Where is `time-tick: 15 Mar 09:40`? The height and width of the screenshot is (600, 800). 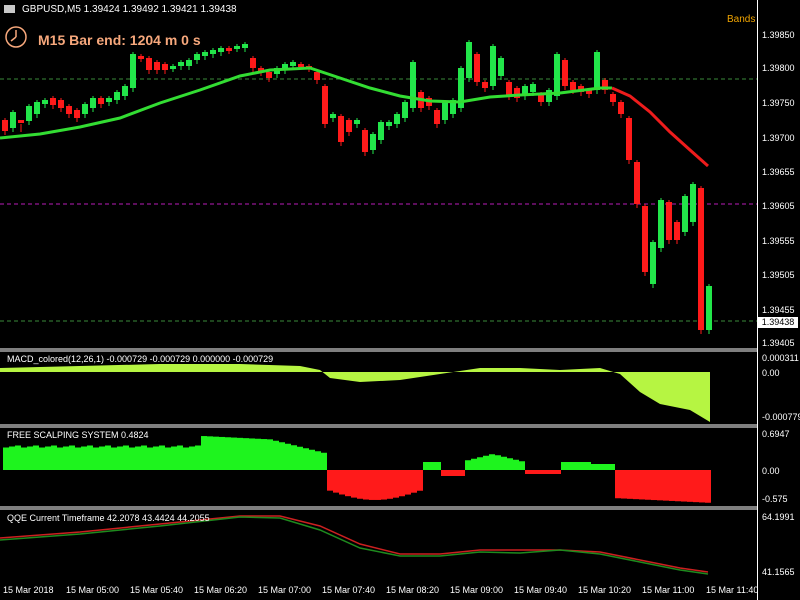 time-tick: 15 Mar 09:40 is located at coordinates (541, 590).